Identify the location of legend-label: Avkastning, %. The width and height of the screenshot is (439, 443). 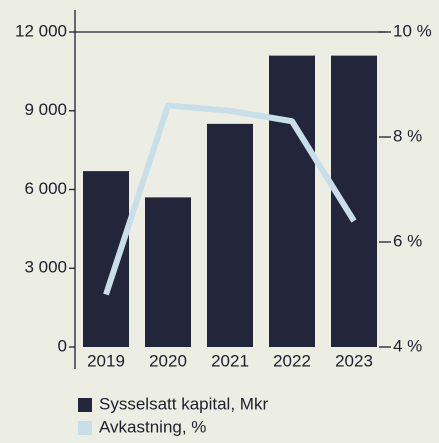
(152, 426).